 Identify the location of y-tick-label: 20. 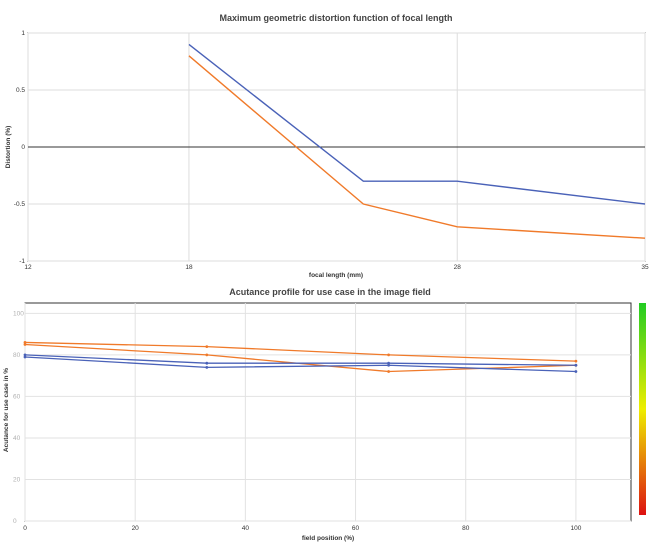
(17, 479).